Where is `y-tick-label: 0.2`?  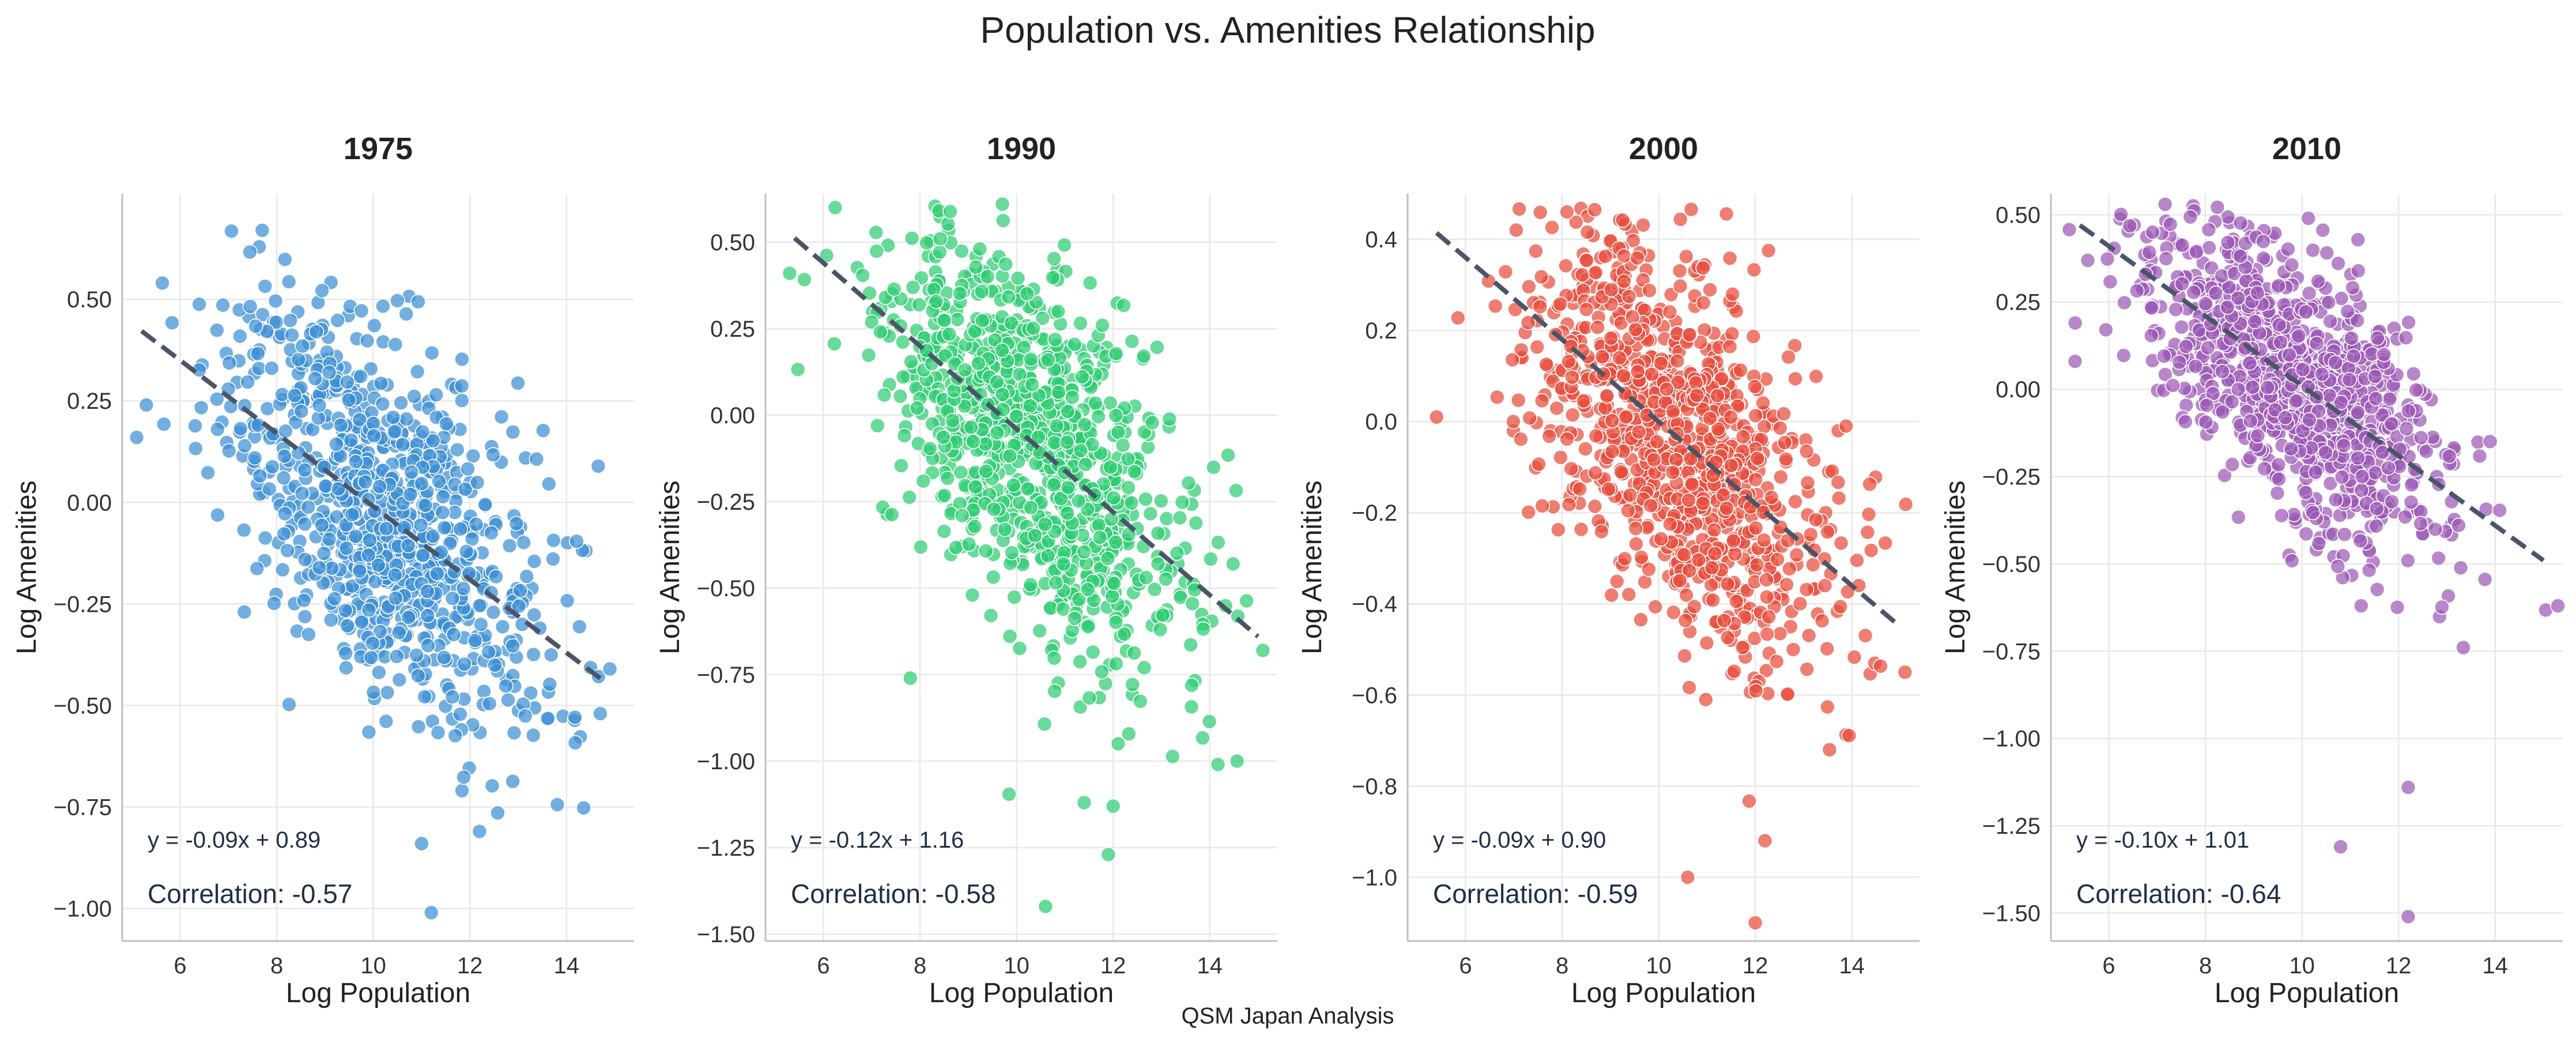 y-tick-label: 0.2 is located at coordinates (1381, 331).